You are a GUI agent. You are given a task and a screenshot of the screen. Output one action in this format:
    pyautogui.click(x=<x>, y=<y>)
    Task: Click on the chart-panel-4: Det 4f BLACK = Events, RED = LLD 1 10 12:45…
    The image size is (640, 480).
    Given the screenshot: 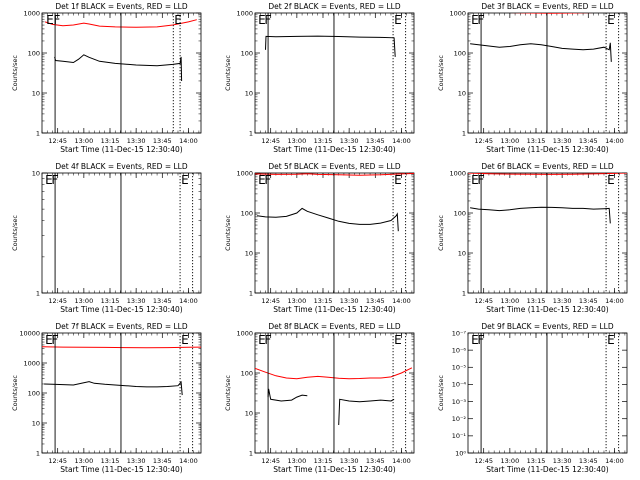 What is the action you would take?
    pyautogui.click(x=106, y=238)
    